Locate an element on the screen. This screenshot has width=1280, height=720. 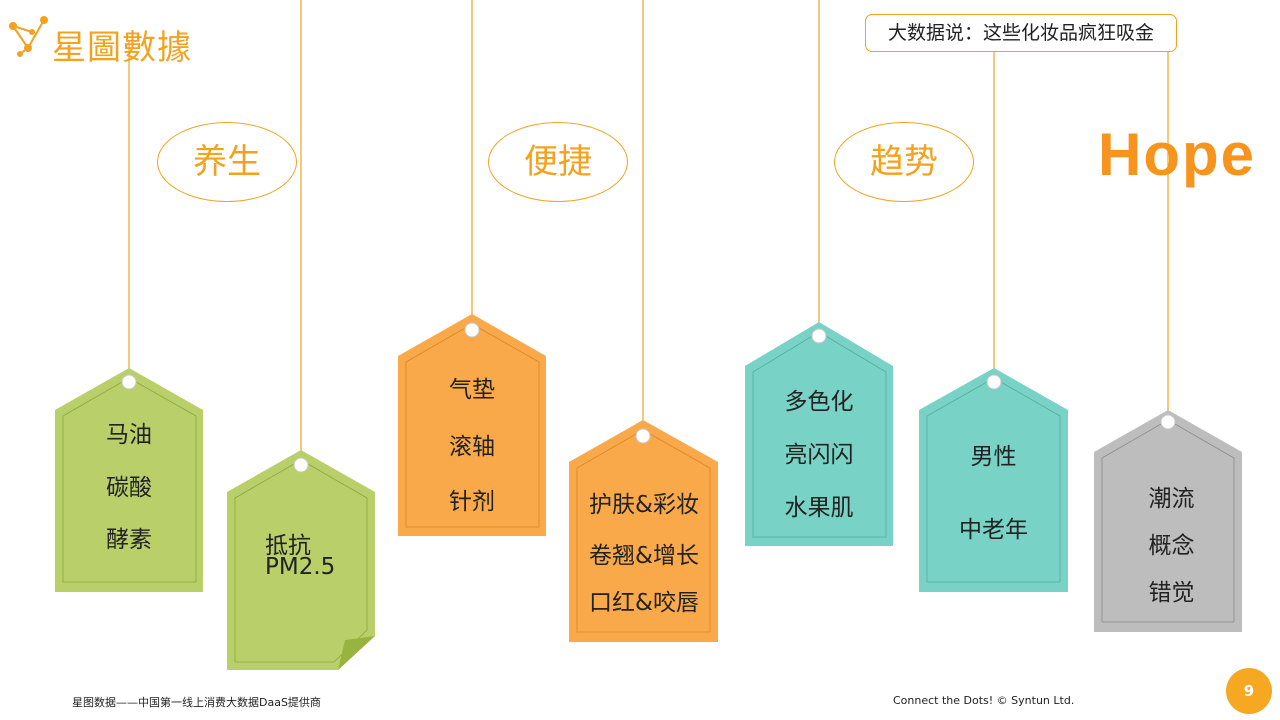
page-number-badge: 9 is located at coordinates (1249, 691).